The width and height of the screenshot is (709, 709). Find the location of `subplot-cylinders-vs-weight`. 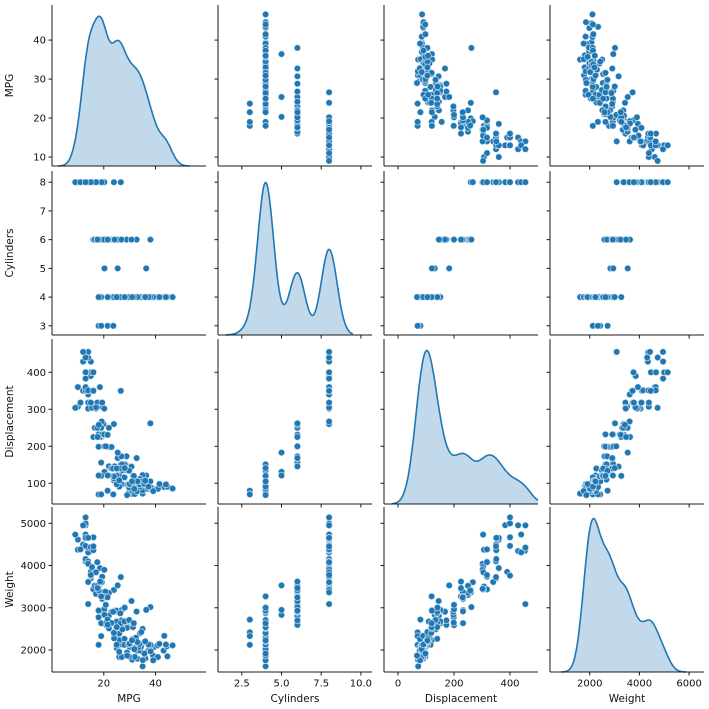

subplot-cylinders-vs-weight is located at coordinates (625, 255).